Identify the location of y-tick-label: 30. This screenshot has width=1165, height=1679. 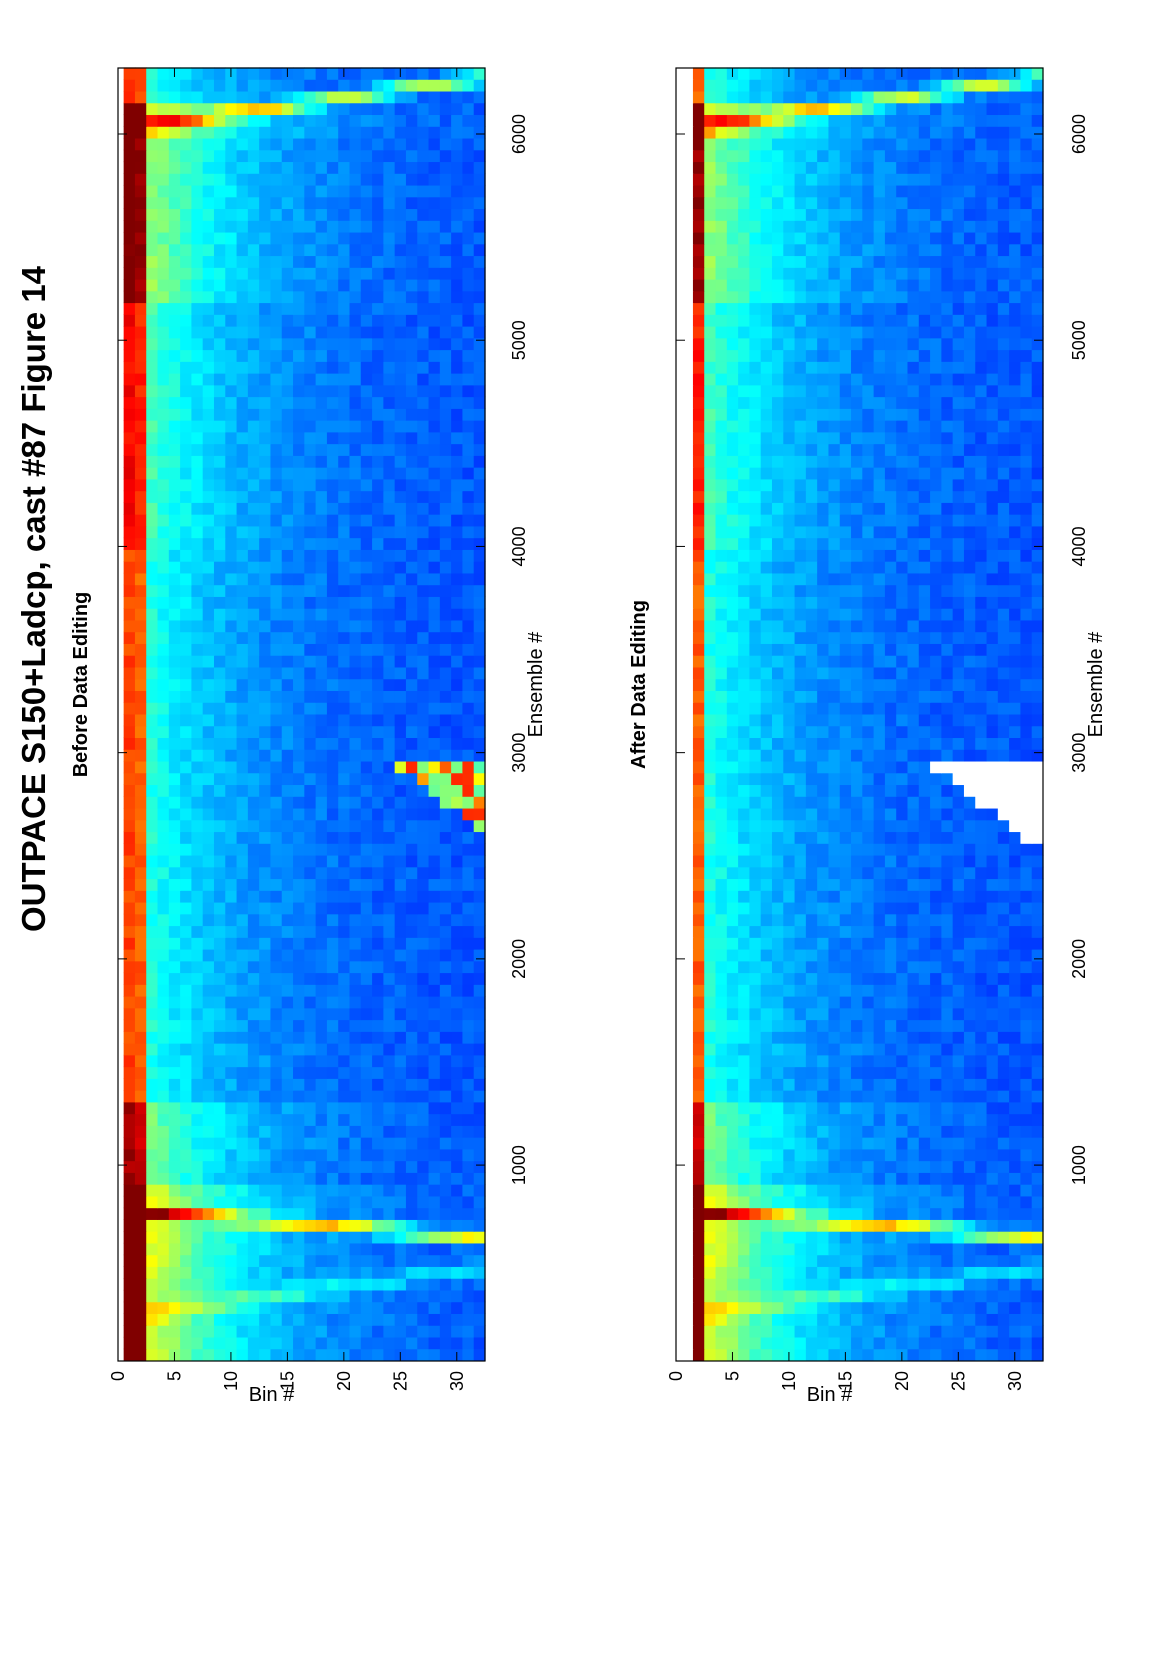
(457, 1381).